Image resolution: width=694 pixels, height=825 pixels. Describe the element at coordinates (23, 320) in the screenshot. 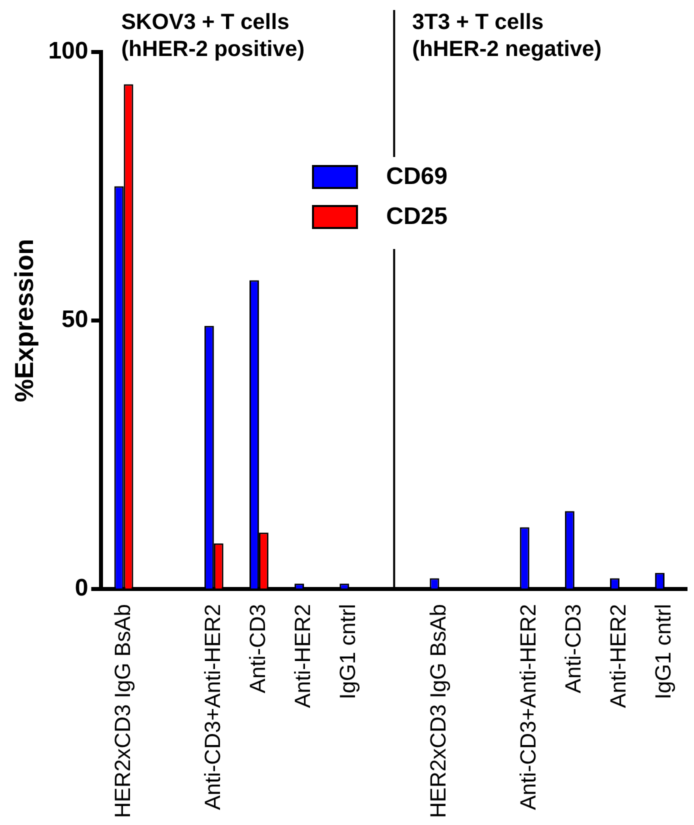

I see `y-axis-title: %Expression` at that location.